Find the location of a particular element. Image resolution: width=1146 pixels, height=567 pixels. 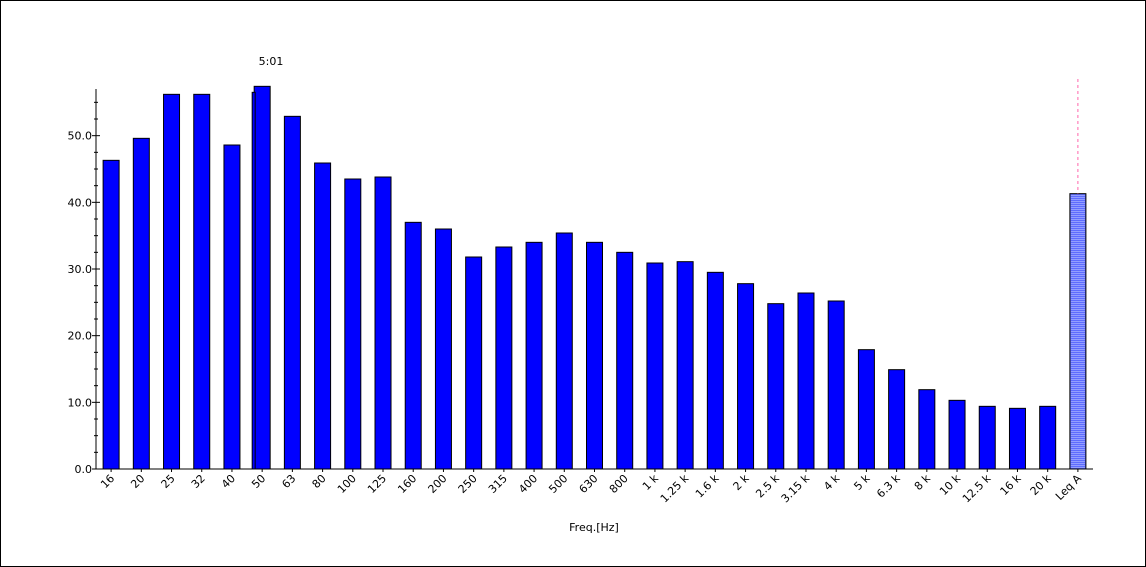

x-tick-label: 2 k is located at coordinates (742, 482).